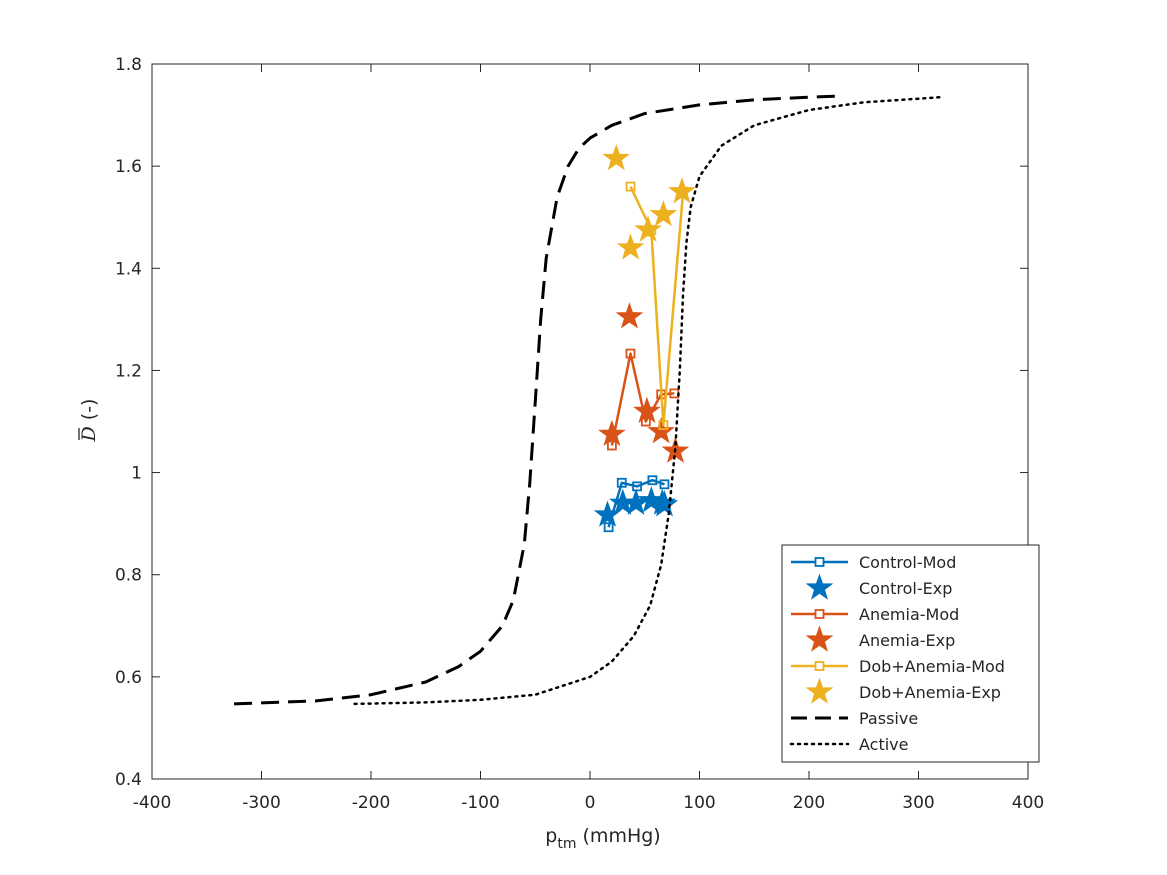  What do you see at coordinates (909, 614) in the screenshot?
I see `legend-label: Anemia-Mod` at bounding box center [909, 614].